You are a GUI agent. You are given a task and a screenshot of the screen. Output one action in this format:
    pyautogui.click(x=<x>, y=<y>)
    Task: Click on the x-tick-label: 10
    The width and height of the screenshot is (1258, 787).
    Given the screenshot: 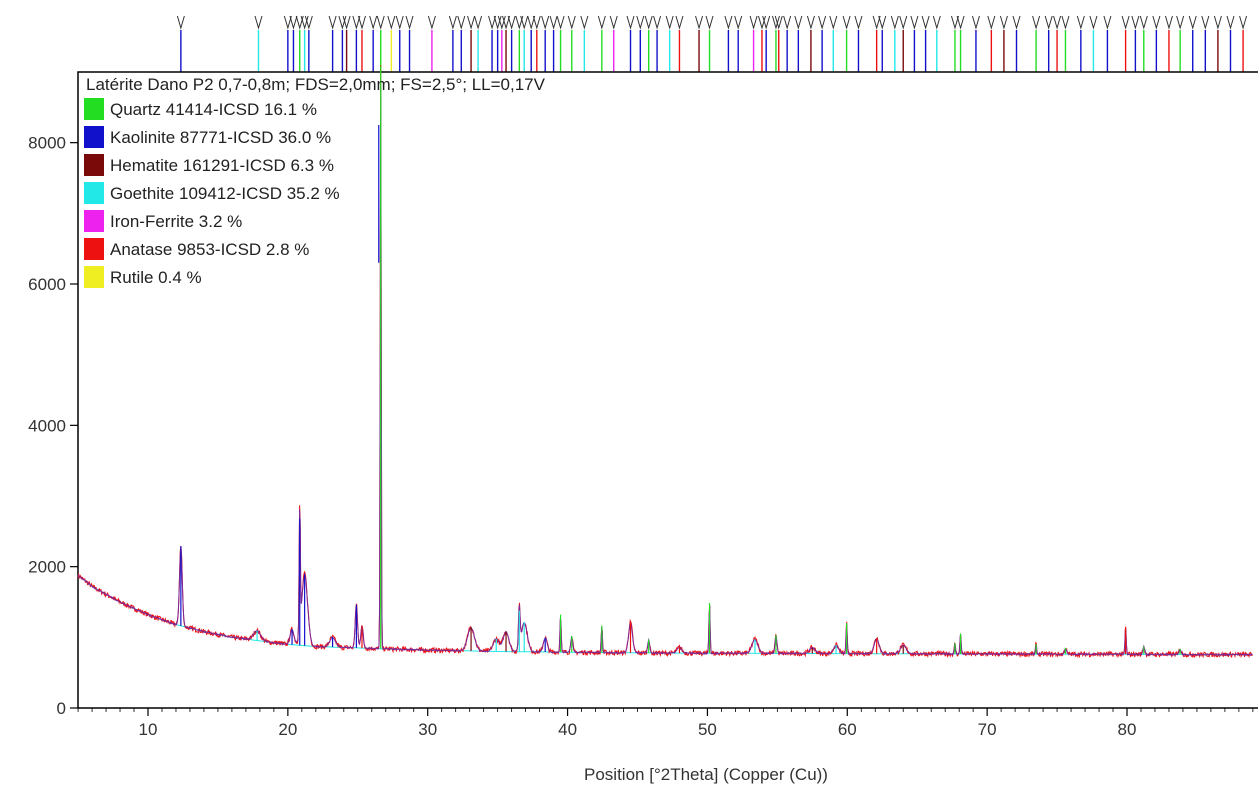 What is the action you would take?
    pyautogui.click(x=148, y=729)
    